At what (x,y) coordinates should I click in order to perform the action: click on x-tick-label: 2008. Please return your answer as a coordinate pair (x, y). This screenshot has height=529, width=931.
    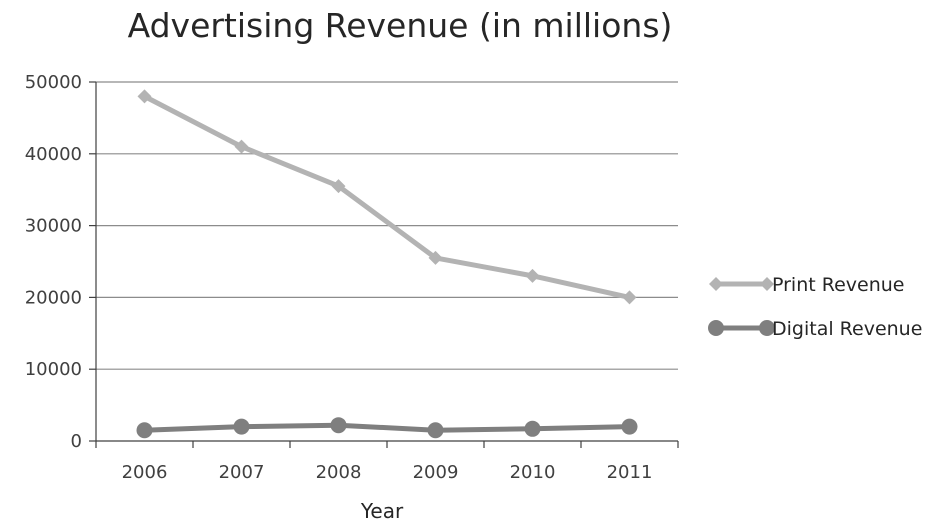
    Looking at the image, I should click on (339, 472).